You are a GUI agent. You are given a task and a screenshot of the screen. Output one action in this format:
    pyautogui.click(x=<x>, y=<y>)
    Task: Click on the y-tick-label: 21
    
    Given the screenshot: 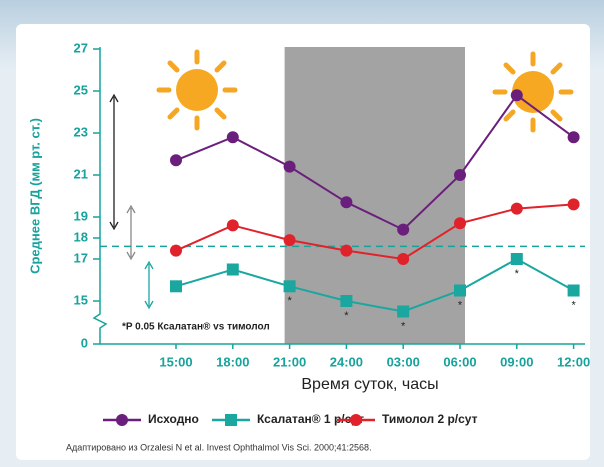 What is the action you would take?
    pyautogui.click(x=81, y=173)
    